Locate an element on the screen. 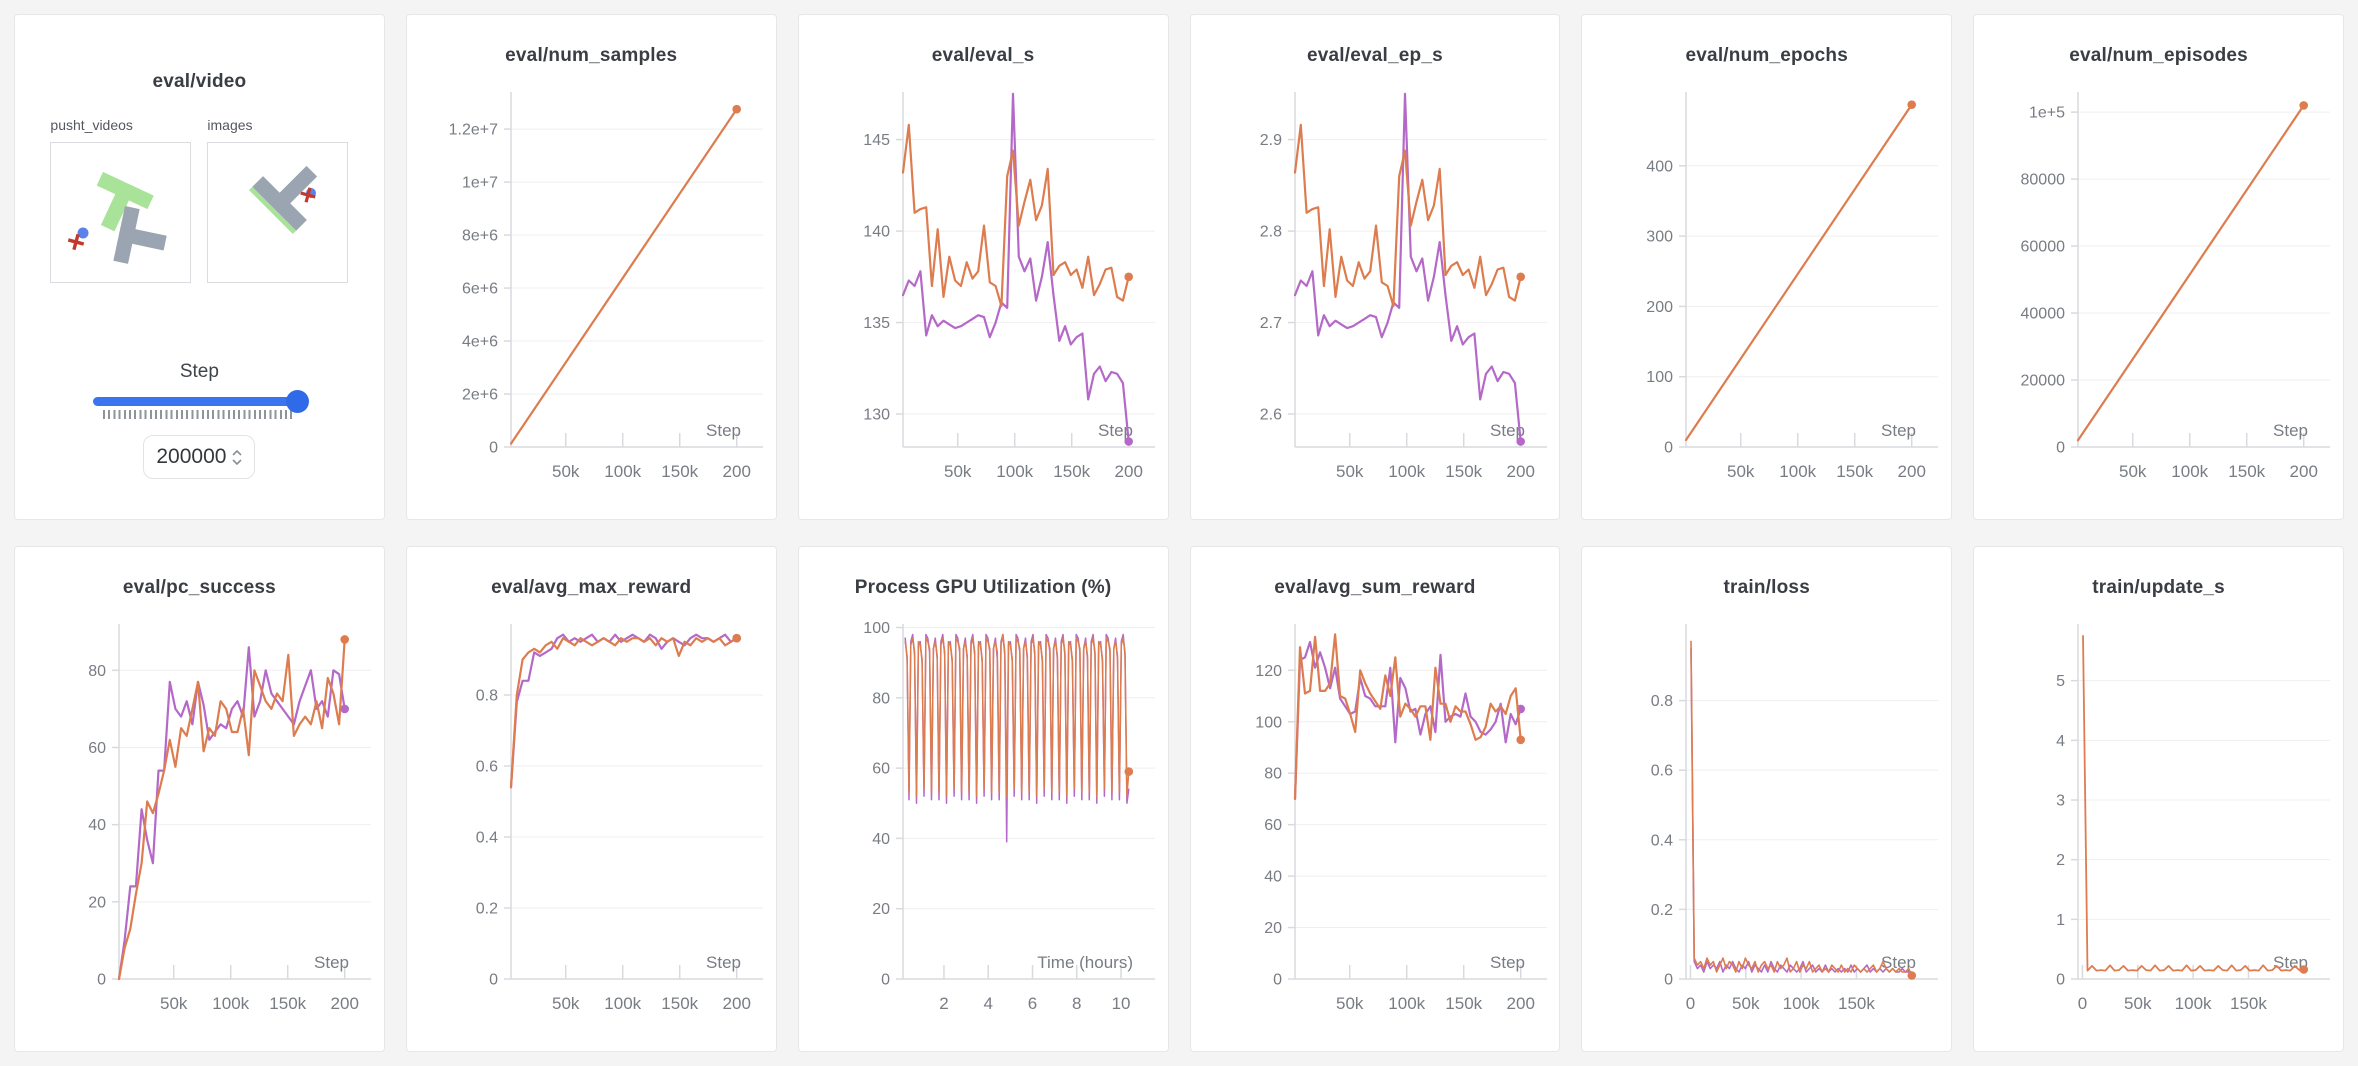 The image size is (2358, 1066). media-fig-label: images is located at coordinates (230, 125).